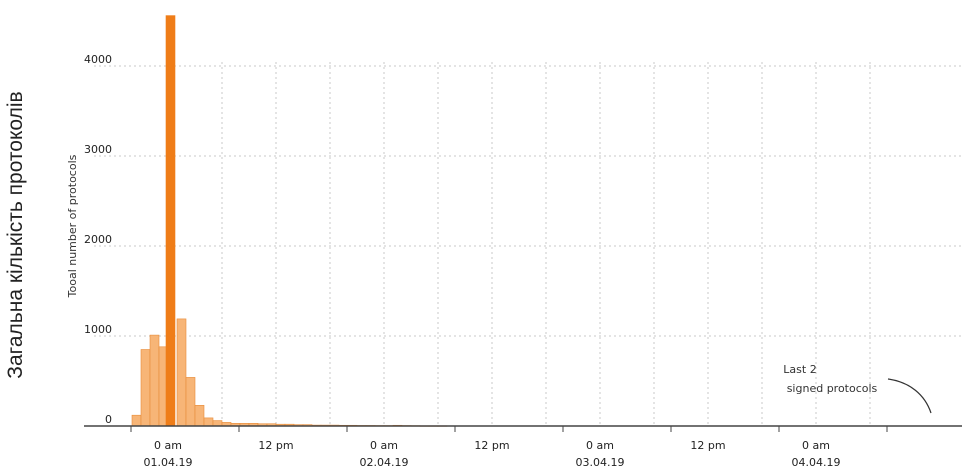  I want to click on bar-peak, so click(170, 221).